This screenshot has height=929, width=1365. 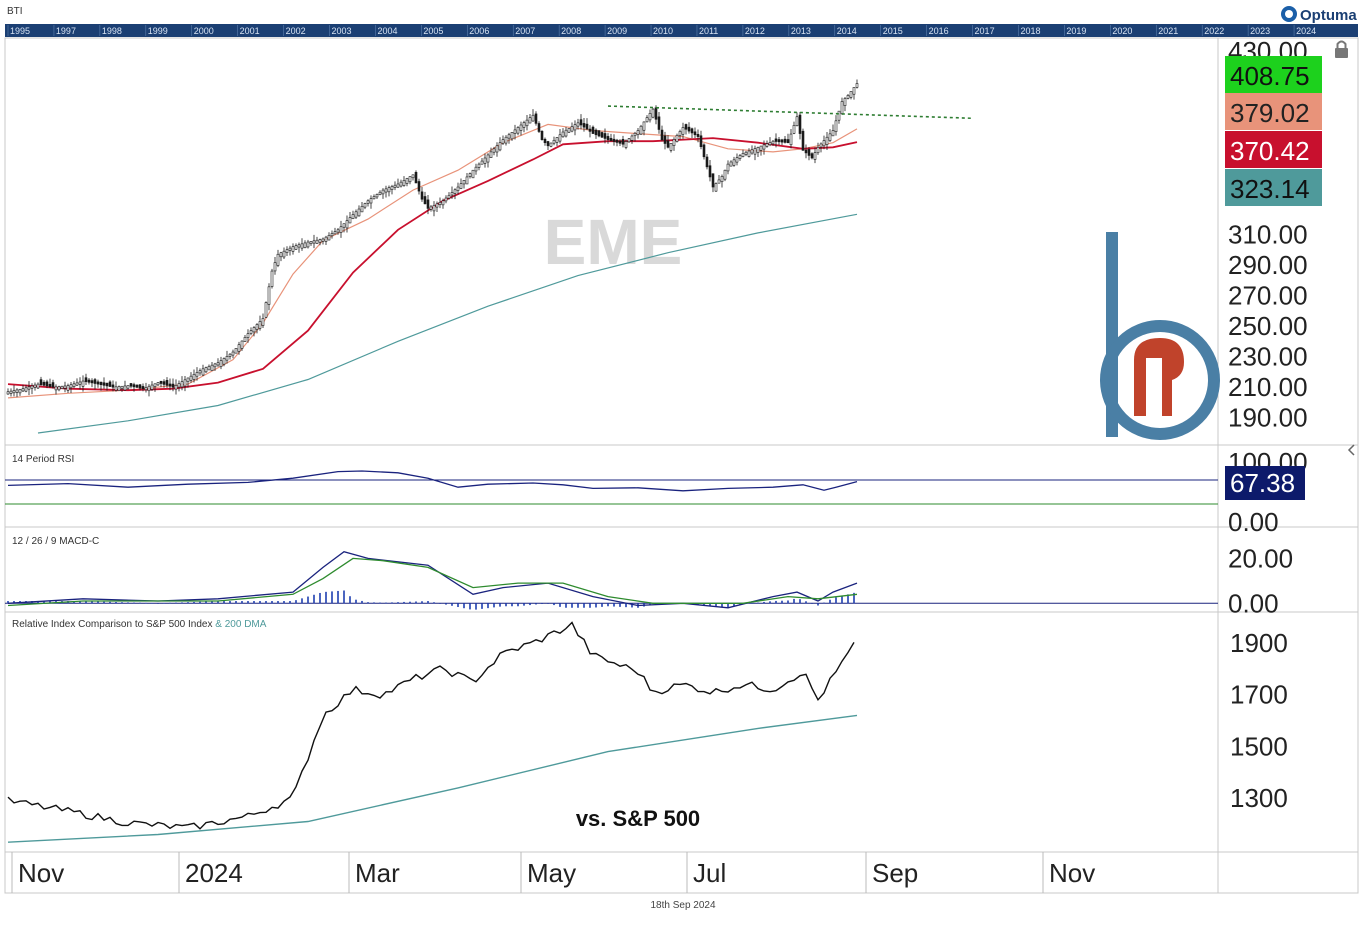 I want to click on price-tick-label: 310.00, so click(x=1268, y=234).